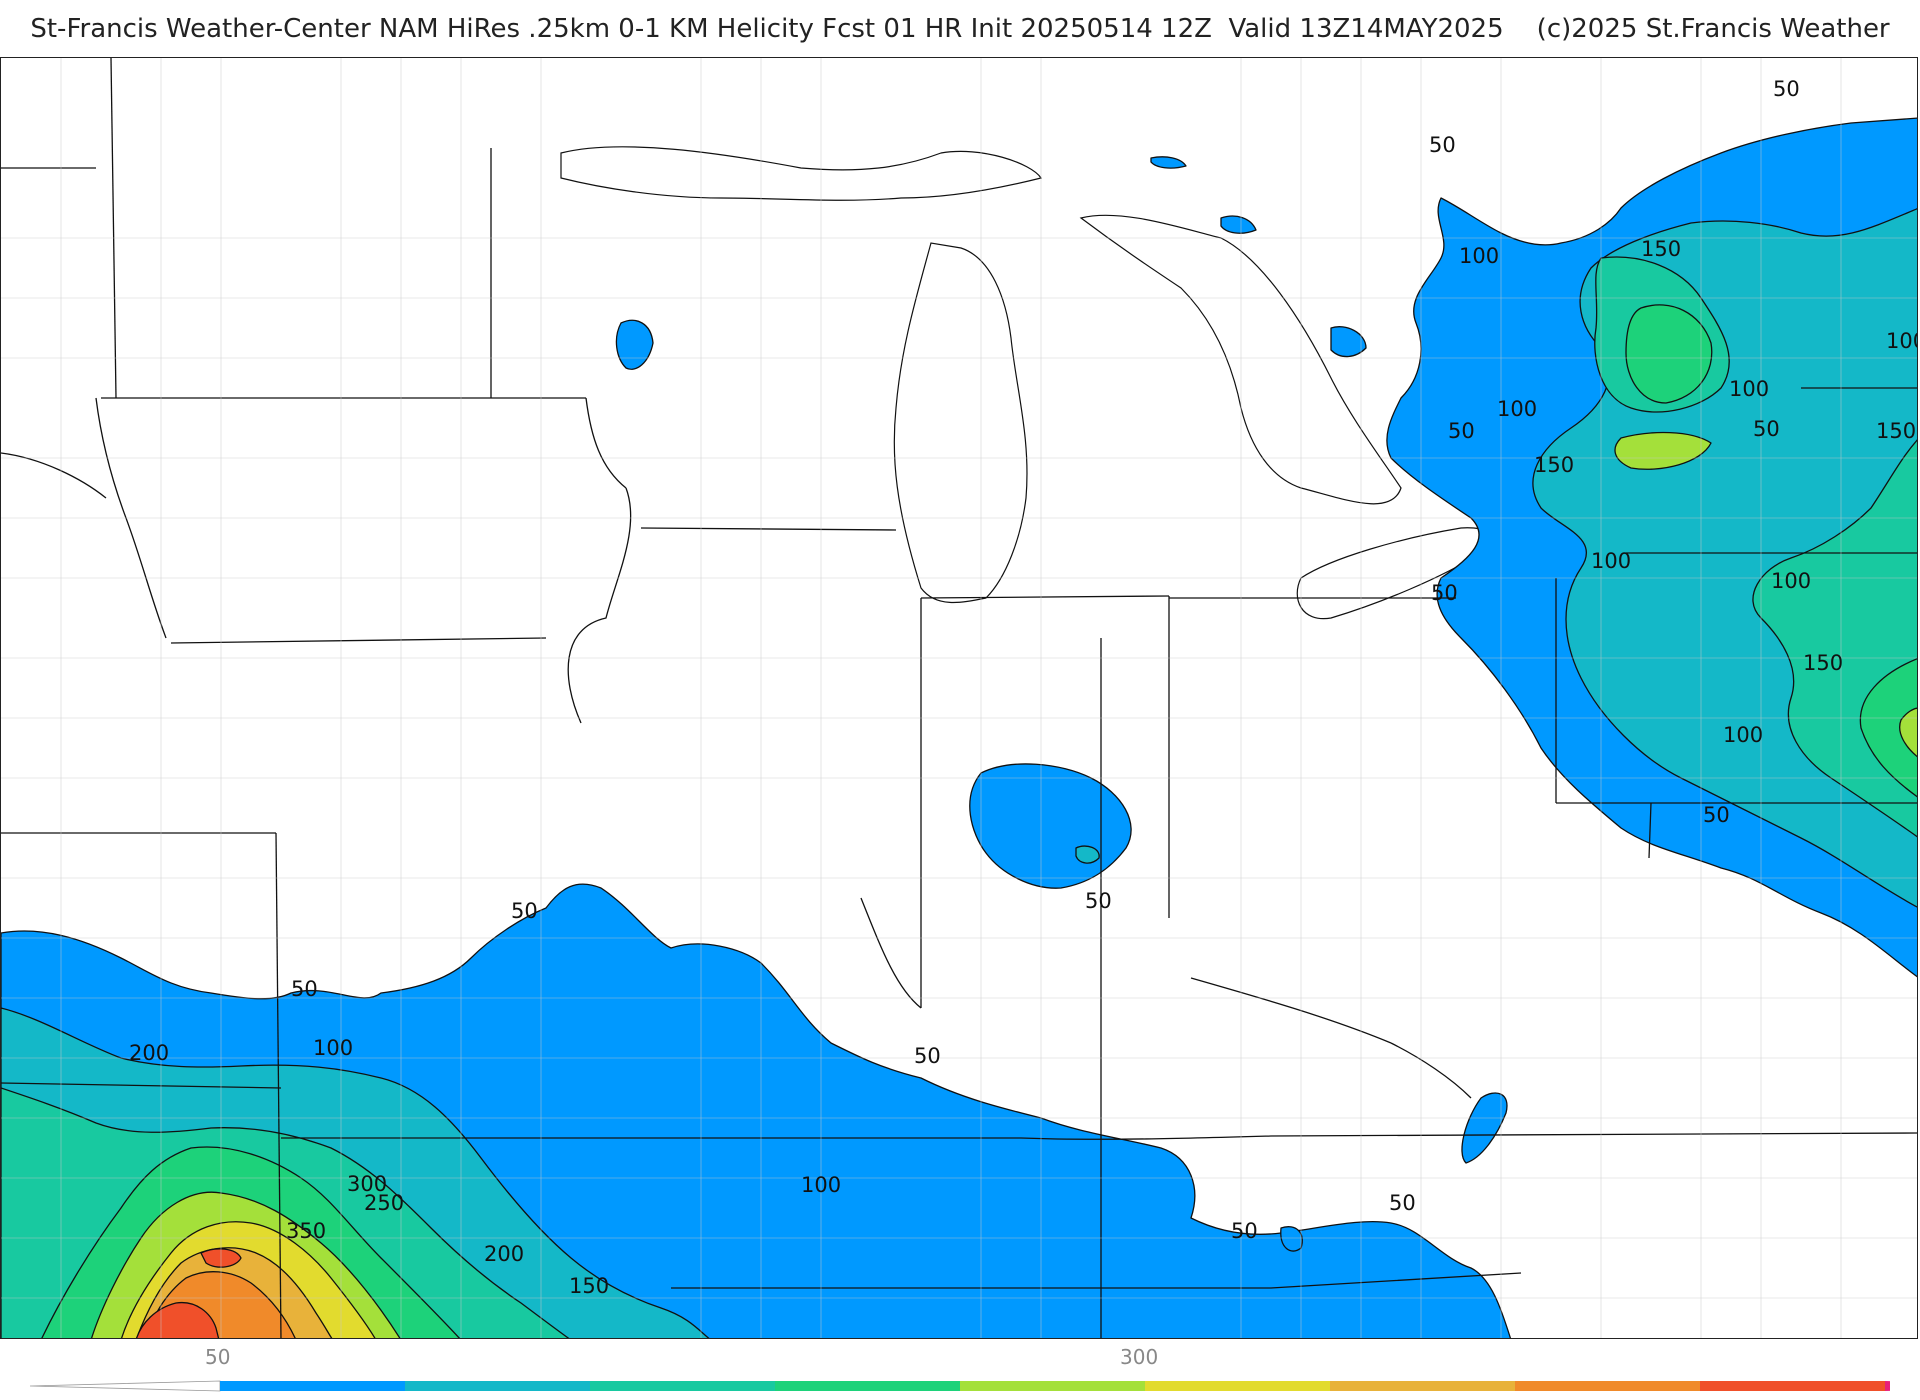  Describe the element at coordinates (384, 1203) in the screenshot. I see `contour-label: 250` at that location.